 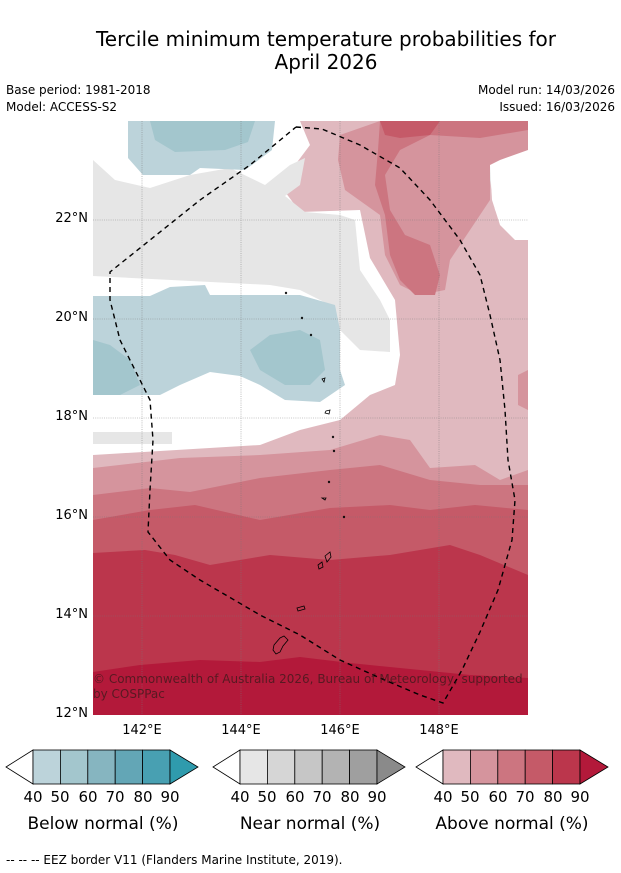 I want to click on lat-label-16: 16°N, so click(x=71, y=515).